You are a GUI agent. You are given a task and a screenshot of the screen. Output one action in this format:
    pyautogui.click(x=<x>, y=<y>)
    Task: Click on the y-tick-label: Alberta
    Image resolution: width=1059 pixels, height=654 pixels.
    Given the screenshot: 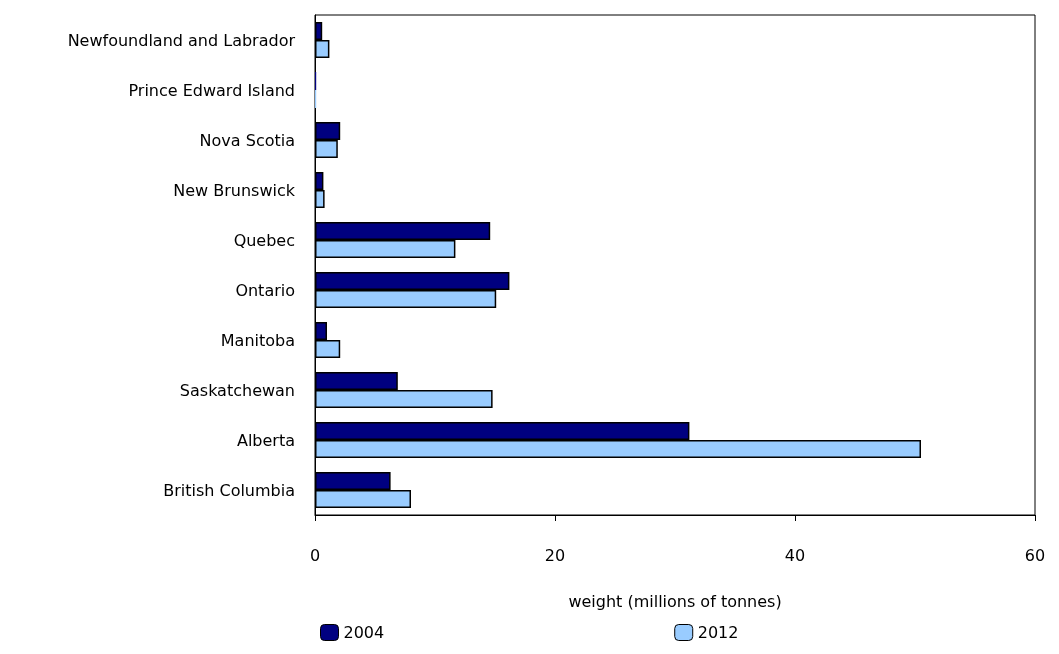 What is the action you would take?
    pyautogui.click(x=265, y=440)
    